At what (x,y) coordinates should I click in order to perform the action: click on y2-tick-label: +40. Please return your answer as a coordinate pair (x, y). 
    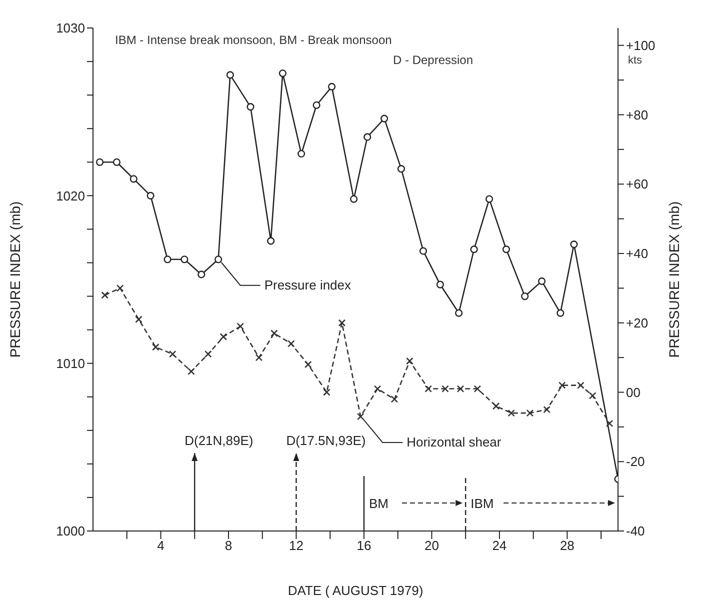
    Looking at the image, I should click on (637, 254).